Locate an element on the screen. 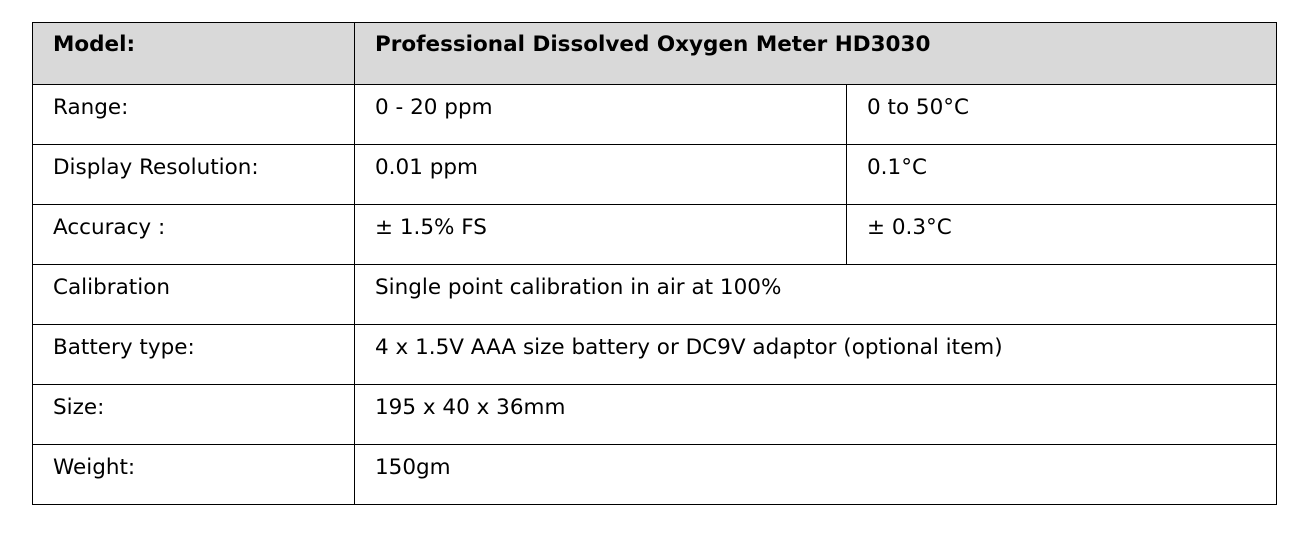  size-value: 195 x 40 x 36mm is located at coordinates (815, 414).